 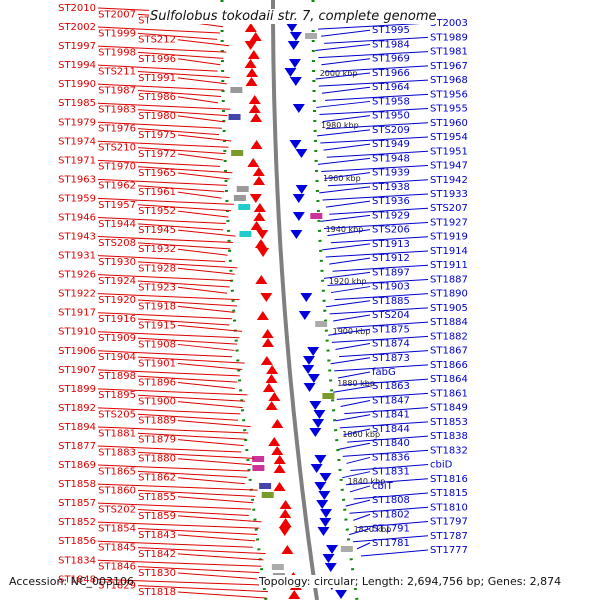 What do you see at coordinates (77, 503) in the screenshot?
I see `left-gene-label: ST1857` at bounding box center [77, 503].